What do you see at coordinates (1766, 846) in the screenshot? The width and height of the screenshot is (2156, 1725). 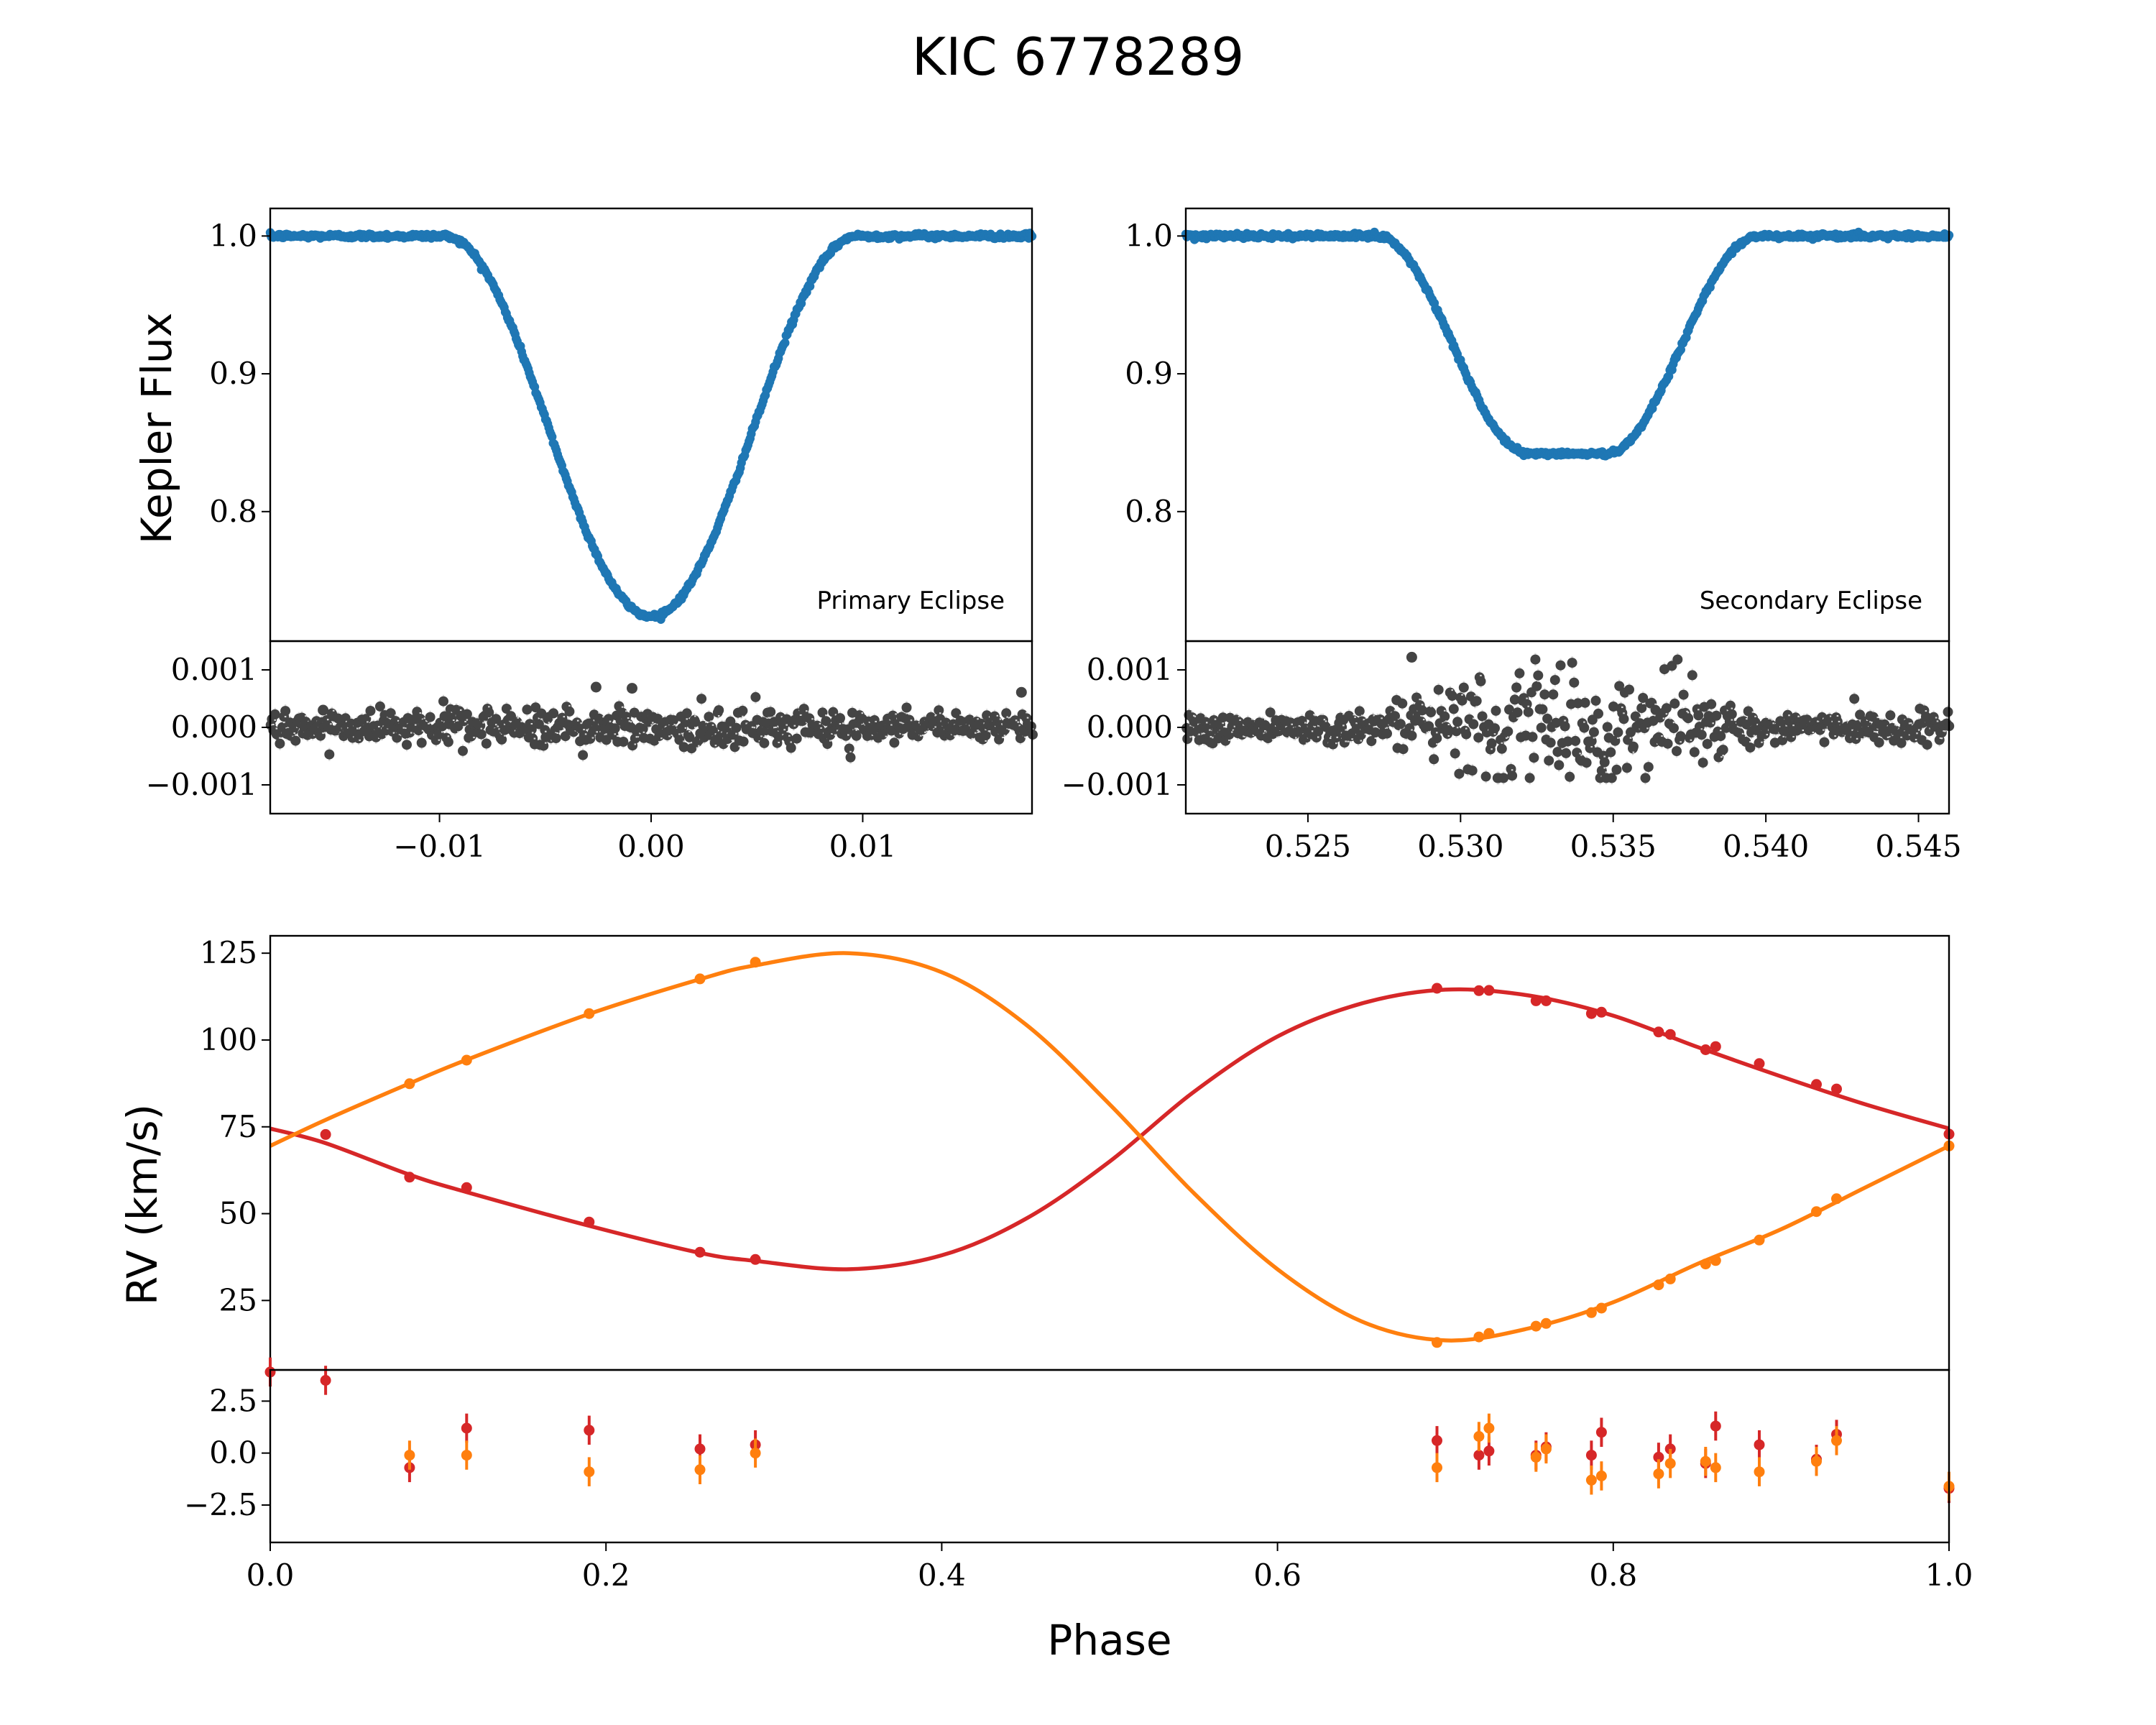 I see `secondary-residual-x-tick-label: 0.540` at bounding box center [1766, 846].